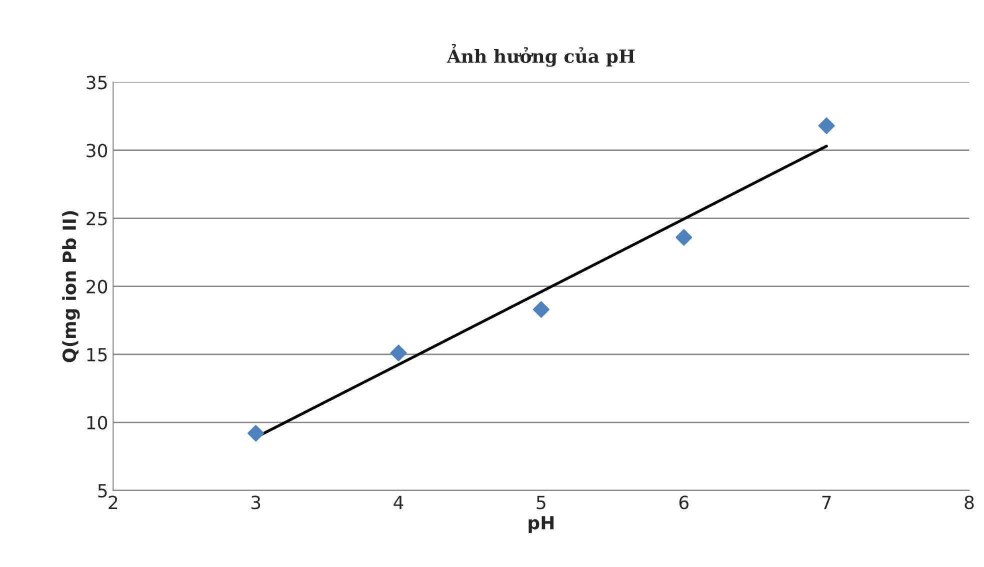 The height and width of the screenshot is (567, 984). Describe the element at coordinates (113, 503) in the screenshot. I see `x-tick-label: 2` at that location.